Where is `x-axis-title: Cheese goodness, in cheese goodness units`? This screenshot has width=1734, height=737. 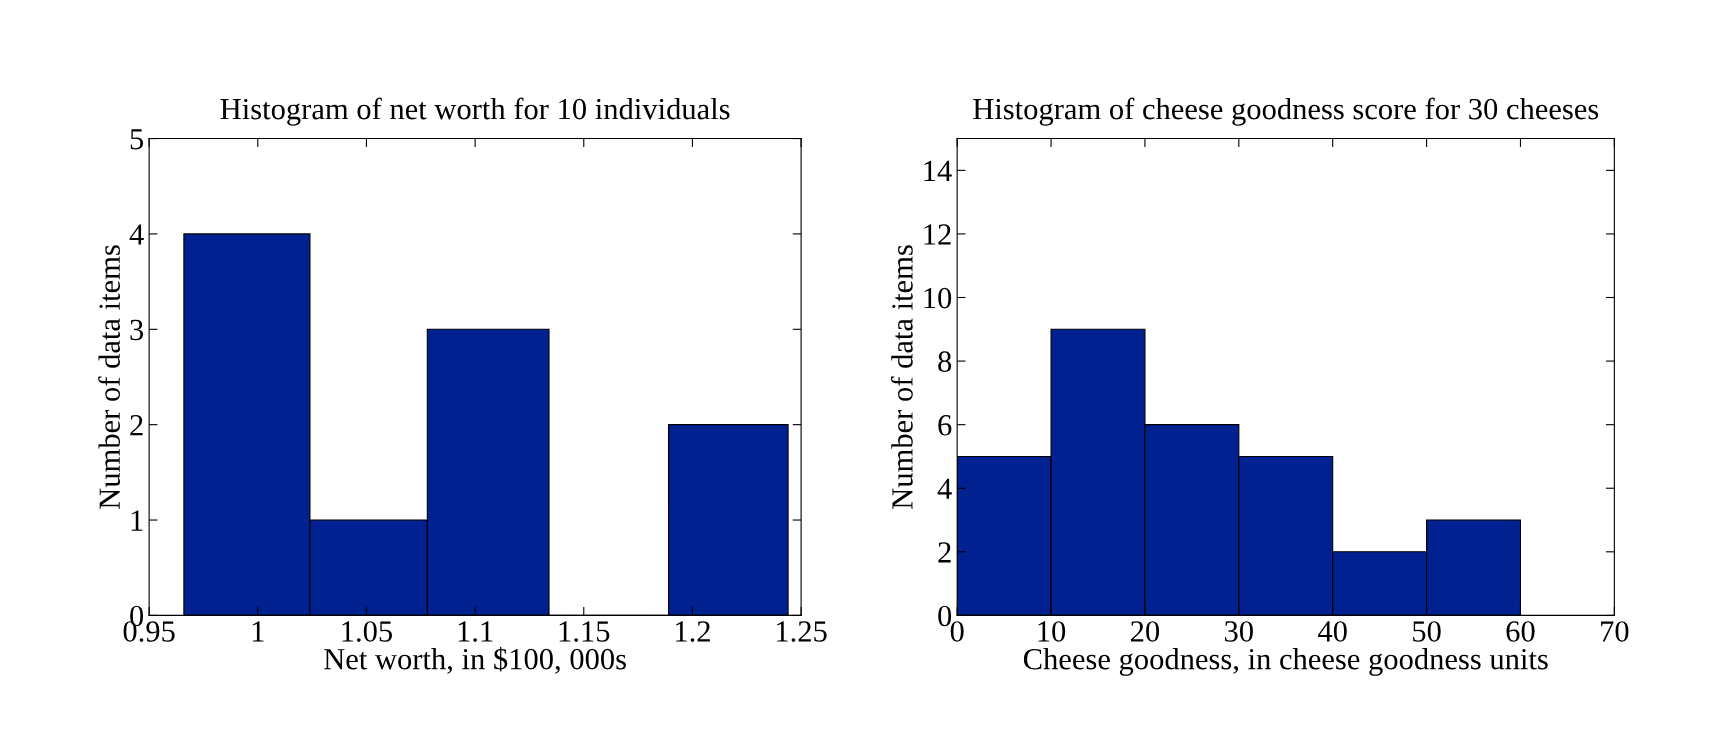
x-axis-title: Cheese goodness, in cheese goodness units is located at coordinates (1285, 661).